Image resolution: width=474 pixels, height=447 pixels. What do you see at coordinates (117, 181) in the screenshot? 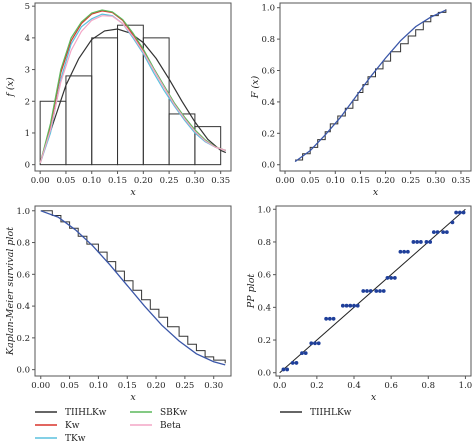
I see `panel-1-xtick-label: 0.15` at bounding box center [117, 181].